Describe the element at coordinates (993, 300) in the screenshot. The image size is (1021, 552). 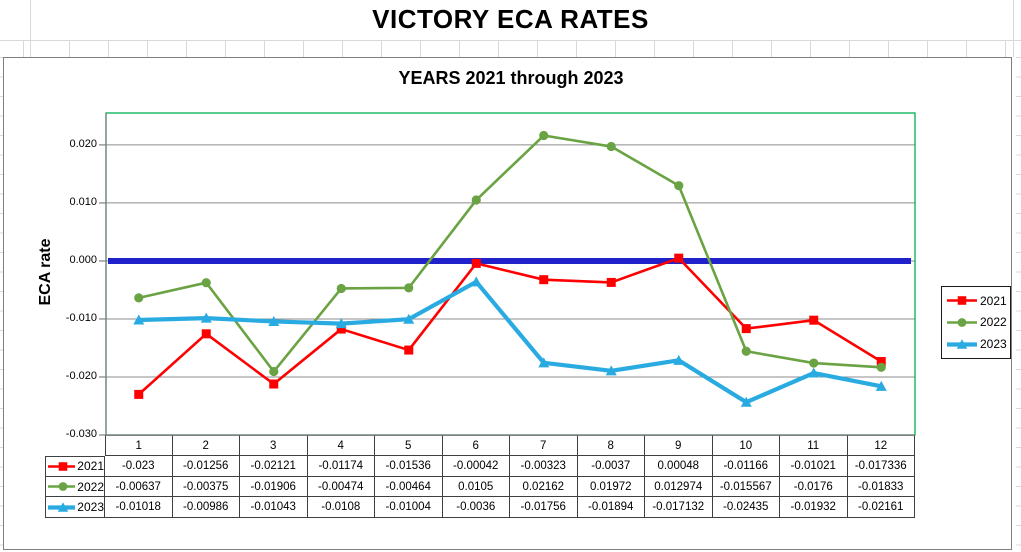
I see `legend-label: 2021` at that location.